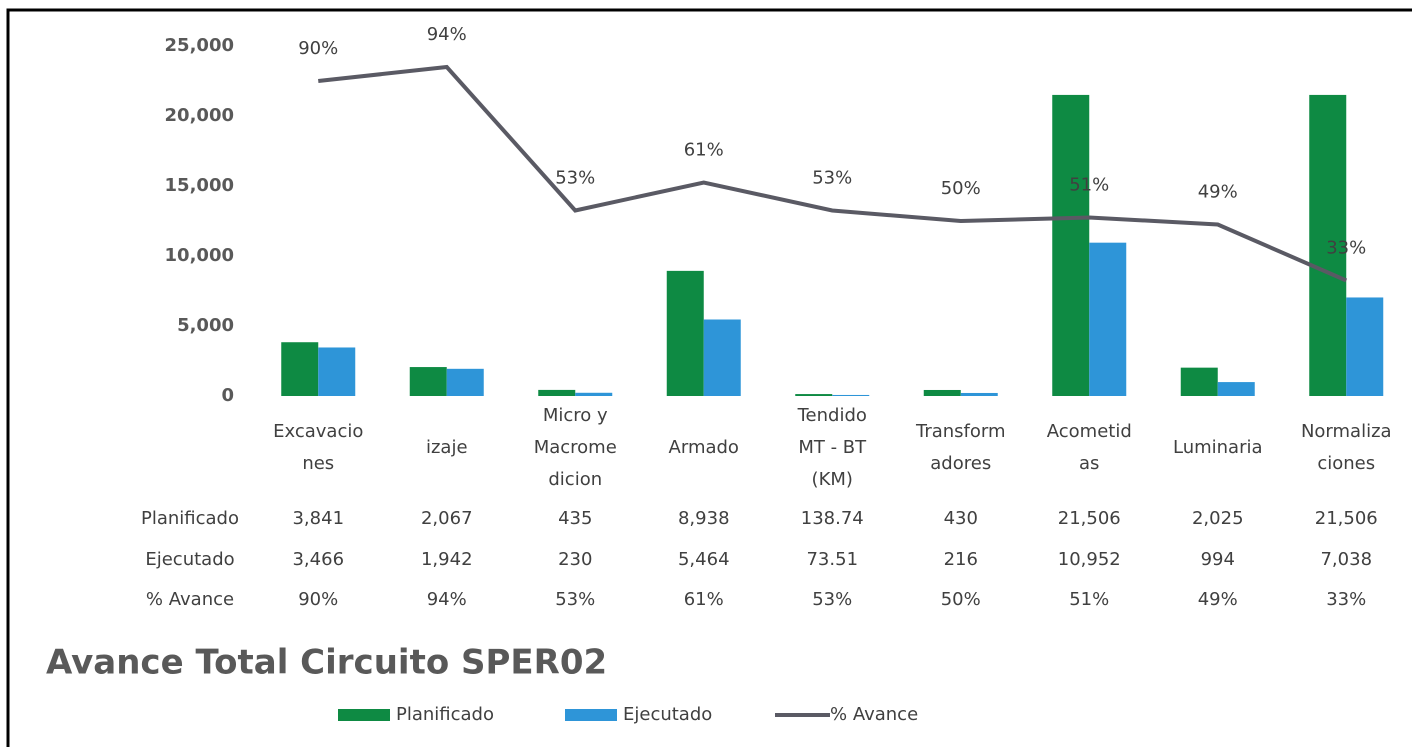  I want to click on data-label: 94%, so click(447, 34).